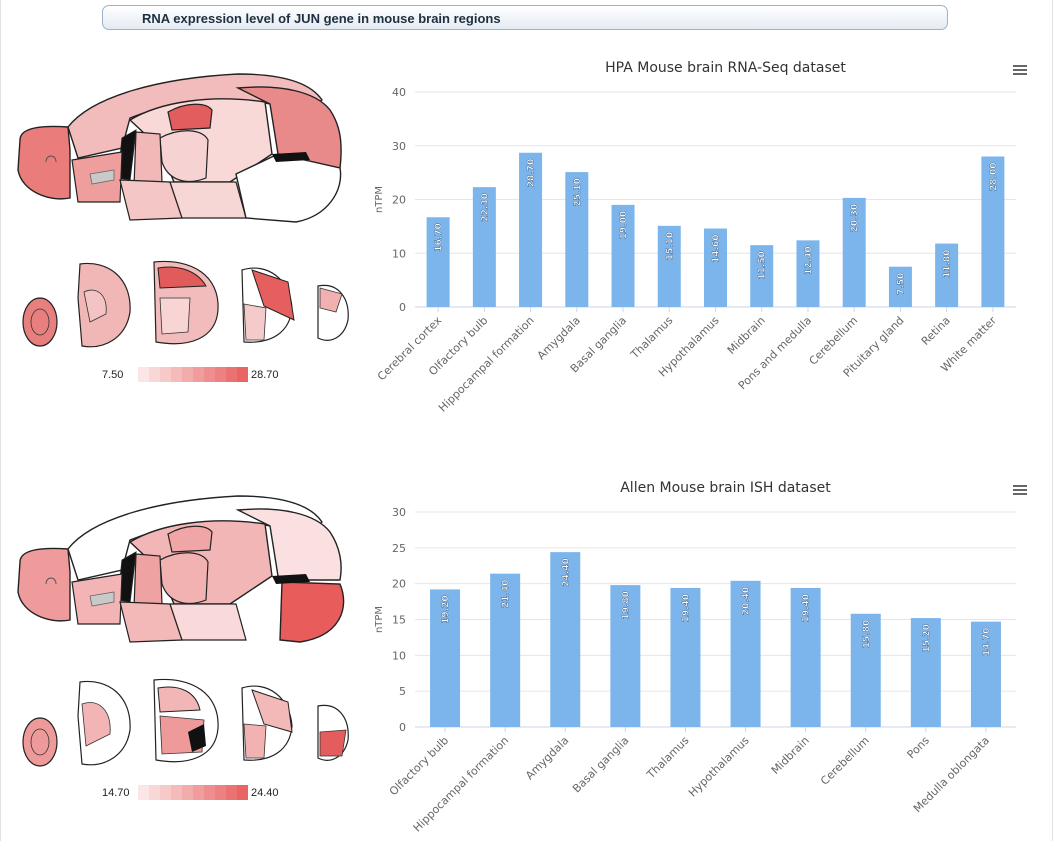  Describe the element at coordinates (532, 173) in the screenshot. I see `bar-value-label: 28.70` at that location.